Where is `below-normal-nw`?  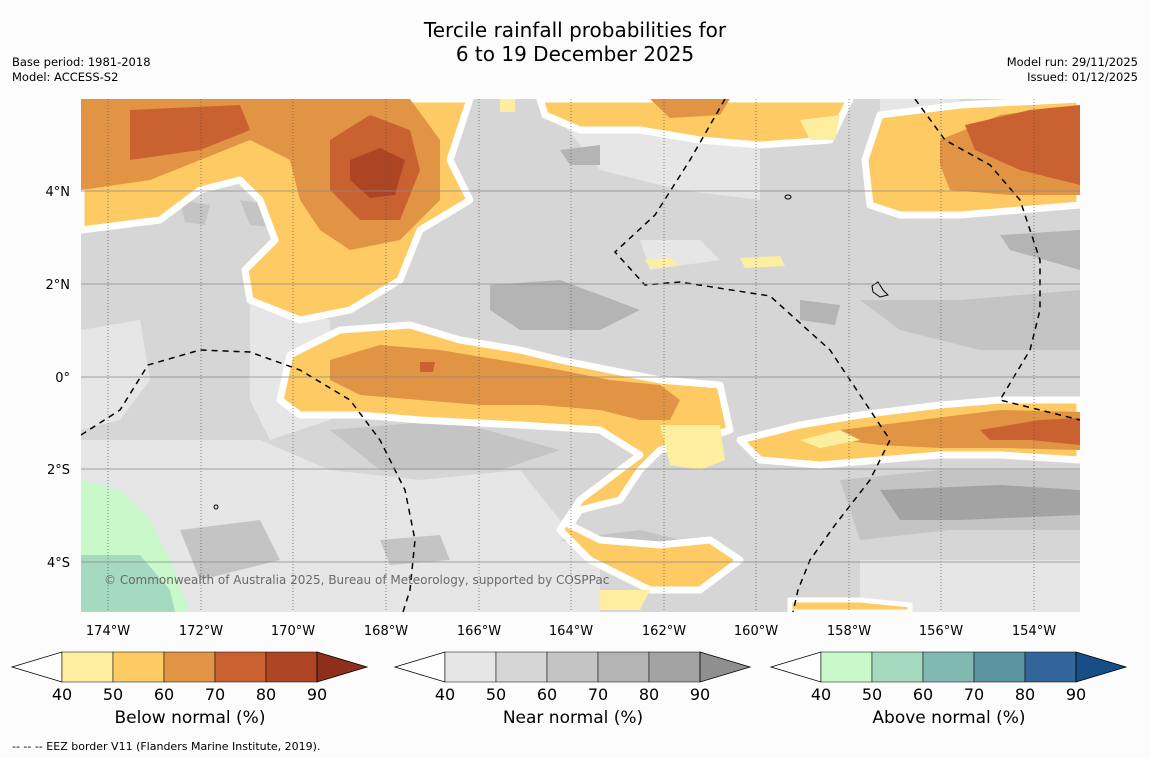 below-normal-nw is located at coordinates (298, 211).